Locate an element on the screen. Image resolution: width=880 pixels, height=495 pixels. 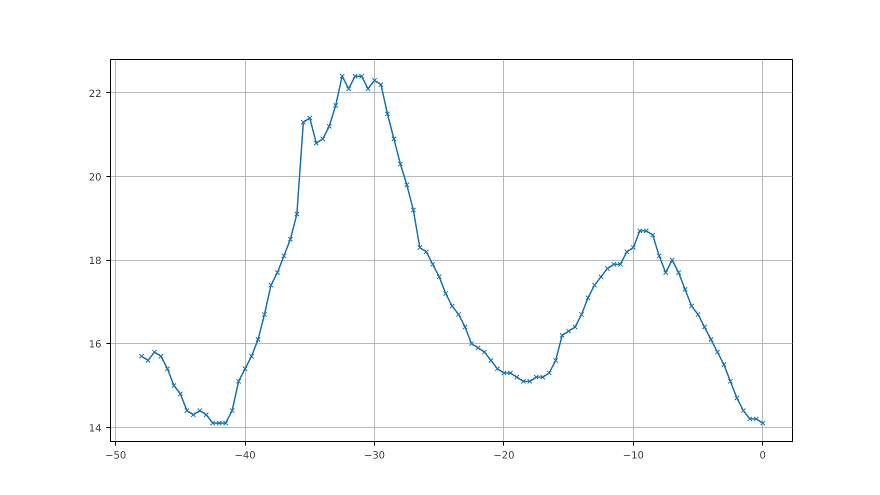
y-tick-label: 20 is located at coordinates (95, 178).